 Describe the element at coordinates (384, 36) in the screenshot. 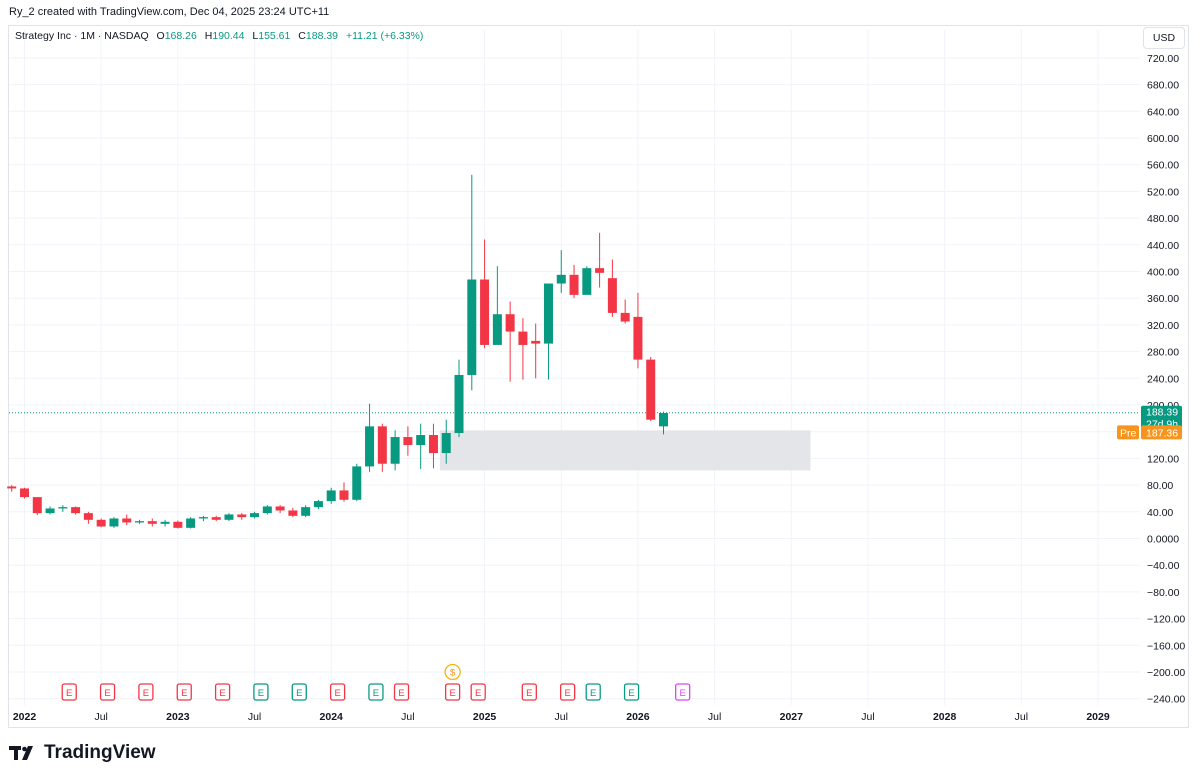

I see `legend-change: +11.21 (+6.33%)` at that location.